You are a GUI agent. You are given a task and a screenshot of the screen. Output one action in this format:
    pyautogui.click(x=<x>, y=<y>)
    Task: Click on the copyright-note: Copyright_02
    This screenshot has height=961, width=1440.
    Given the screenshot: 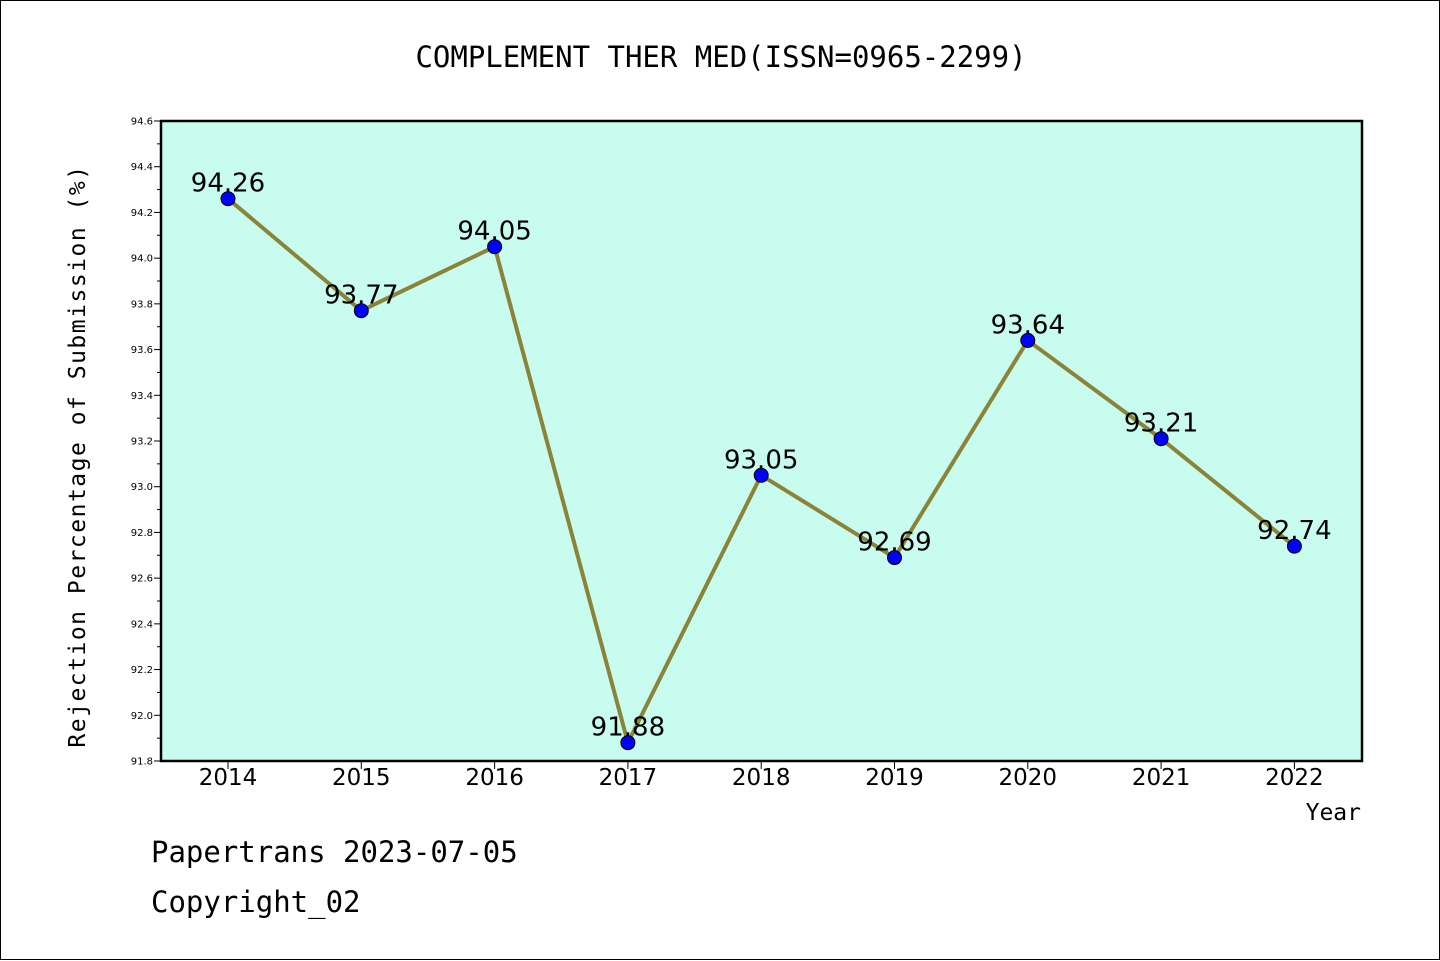 What is the action you would take?
    pyautogui.click(x=256, y=902)
    